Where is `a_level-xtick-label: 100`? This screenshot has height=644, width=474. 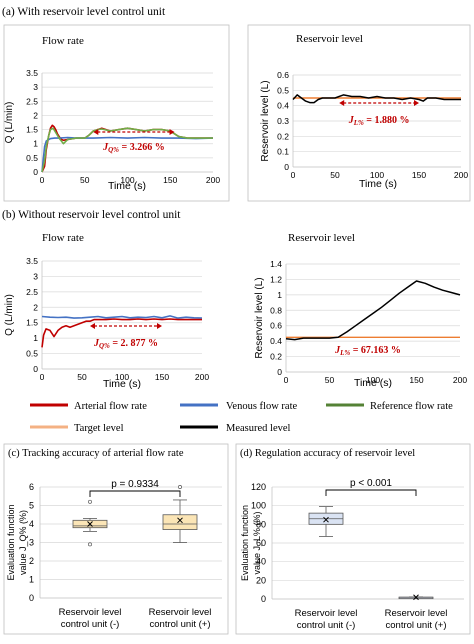 a_level-xtick-label: 100 is located at coordinates (377, 175).